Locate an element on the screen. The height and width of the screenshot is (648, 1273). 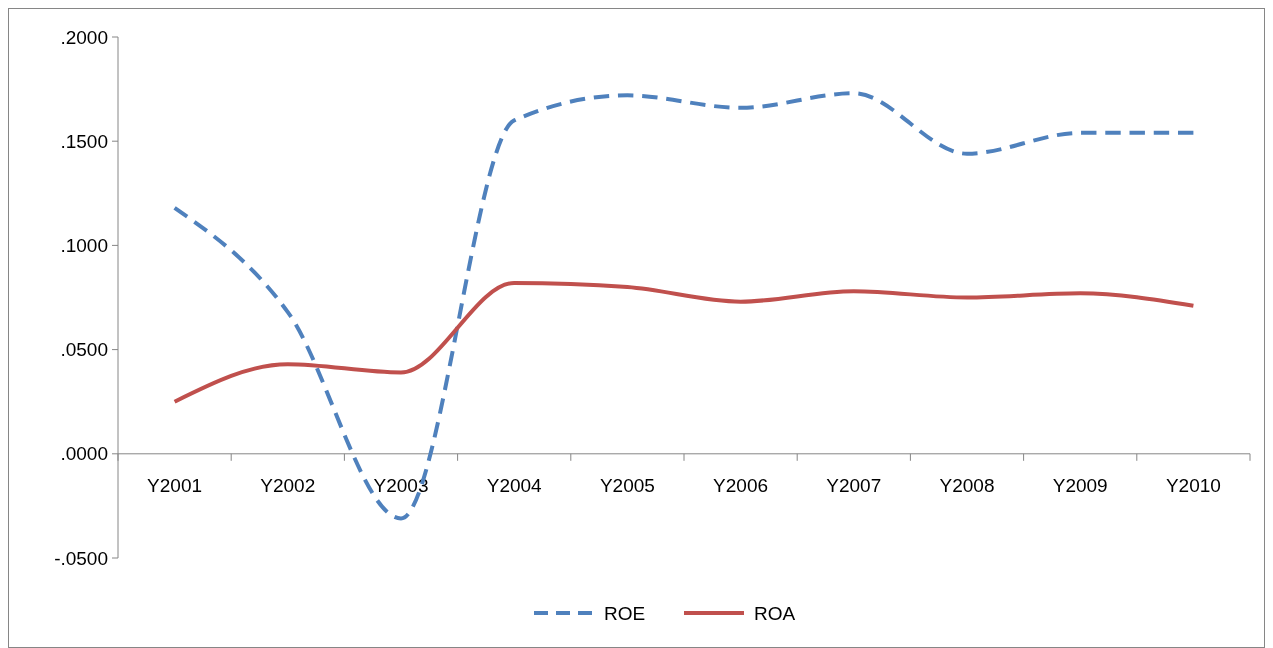
x-tick-label: Y2010 is located at coordinates (1193, 485).